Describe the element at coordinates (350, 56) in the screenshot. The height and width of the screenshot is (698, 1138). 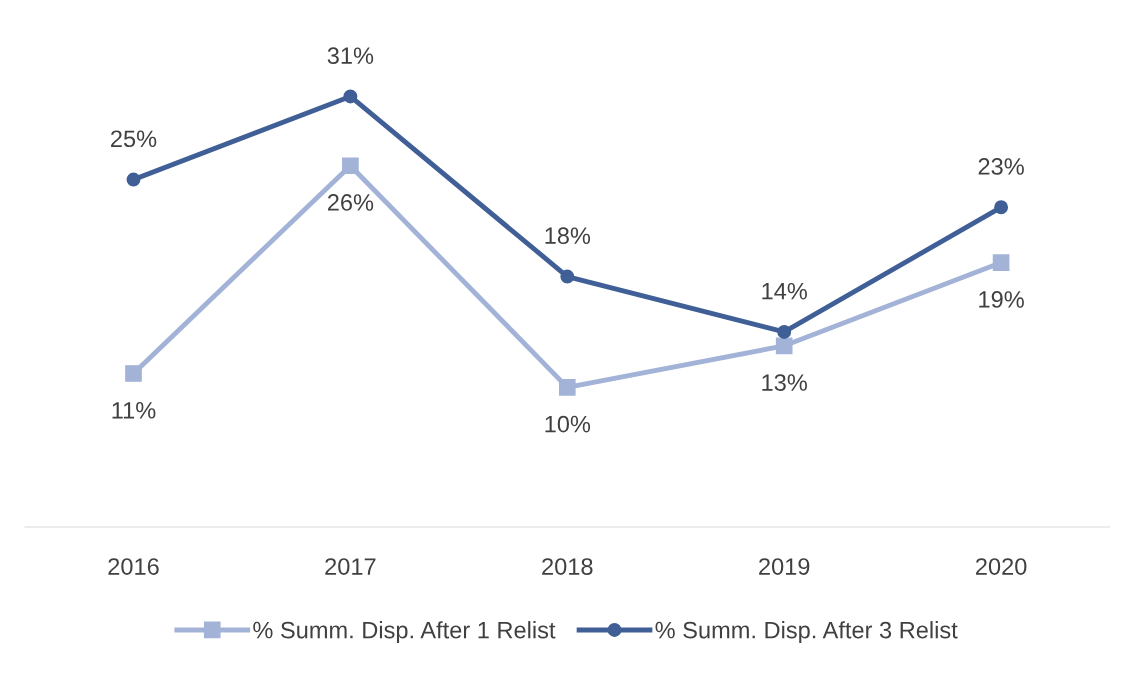
I see `data-label: 31%` at that location.